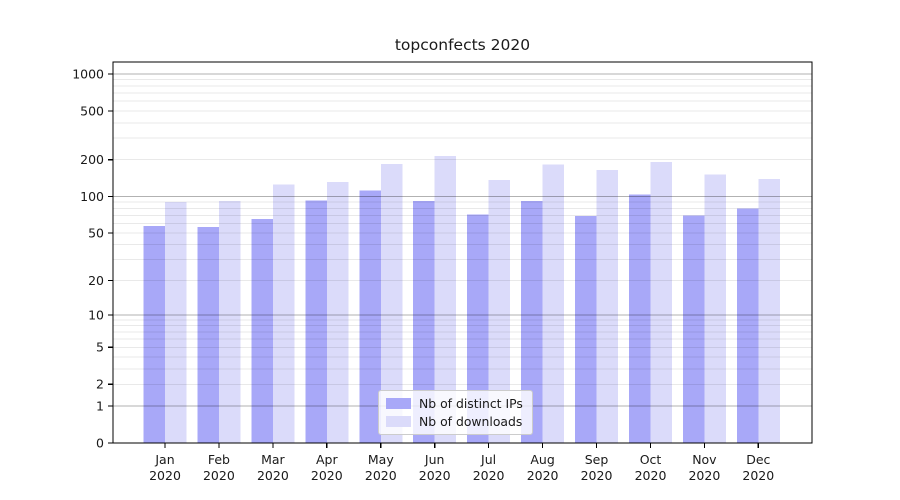 The height and width of the screenshot is (500, 900). I want to click on y-tick-label-200: 200, so click(92, 159).